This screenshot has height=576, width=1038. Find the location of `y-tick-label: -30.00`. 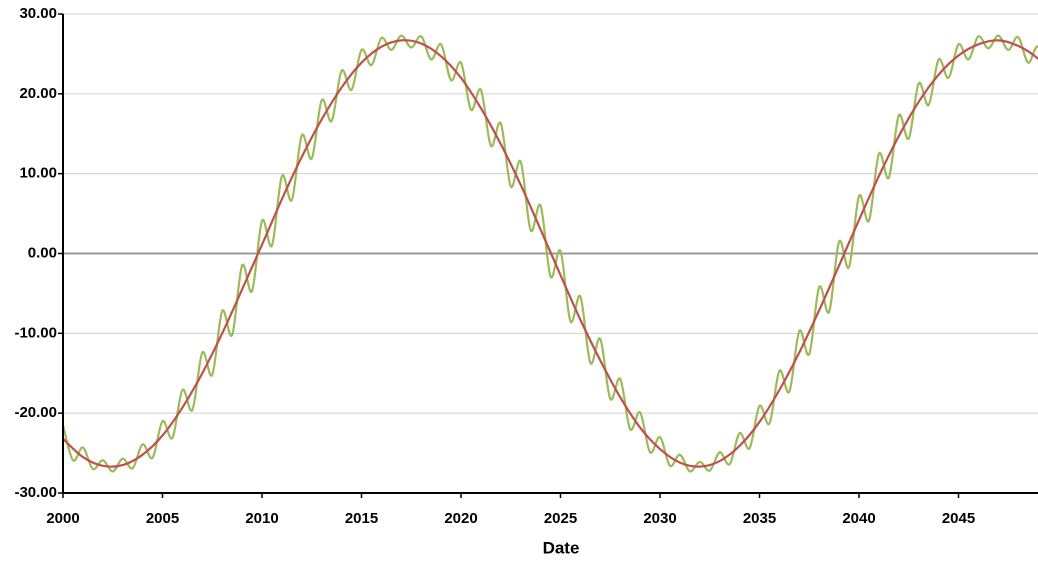

y-tick-label: -30.00 is located at coordinates (35, 492).